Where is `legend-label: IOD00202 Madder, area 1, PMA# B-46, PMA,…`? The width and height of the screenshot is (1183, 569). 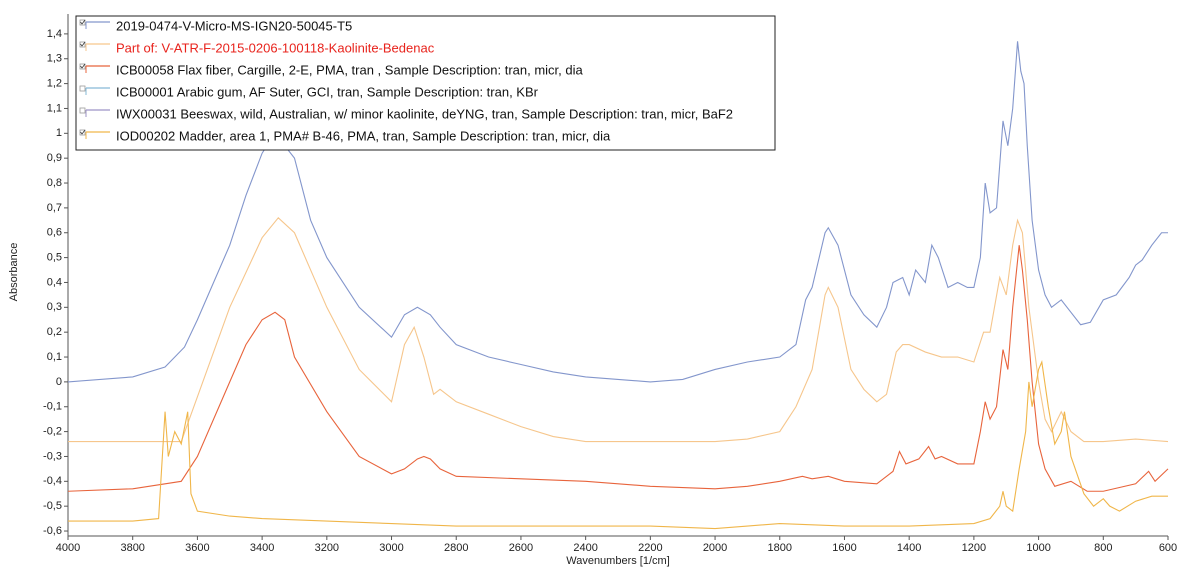 legend-label: IOD00202 Madder, area 1, PMA# B-46, PMA,… is located at coordinates (363, 135).